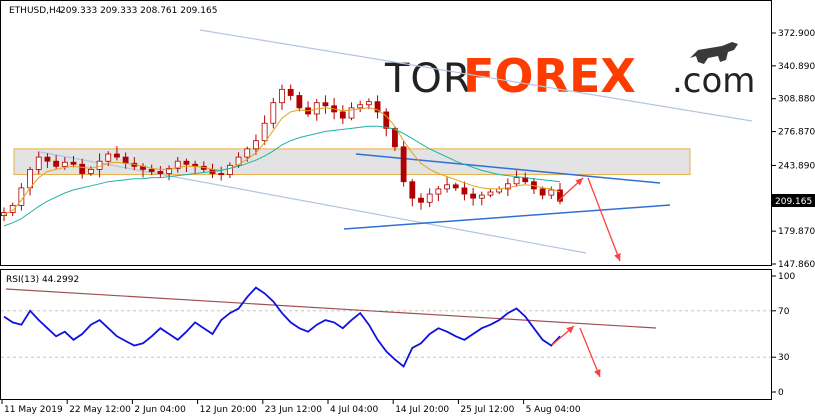  Describe the element at coordinates (331, 308) in the screenshot. I see `rsi-trend-line` at that location.